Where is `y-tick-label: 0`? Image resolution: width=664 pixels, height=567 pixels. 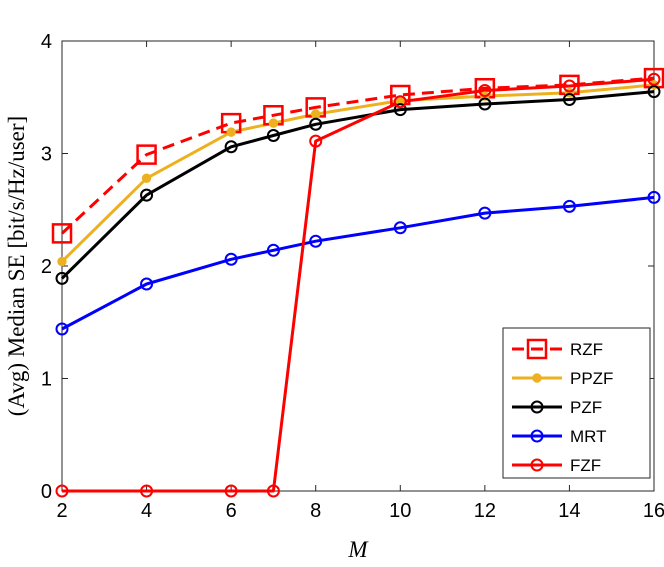 y-tick-label: 0 is located at coordinates (46, 492).